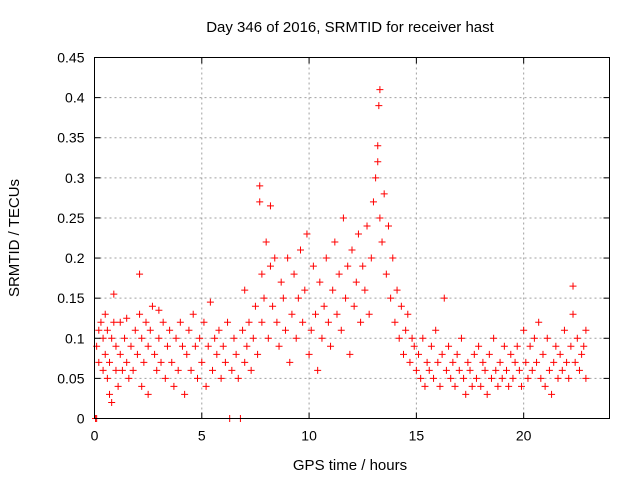  What do you see at coordinates (75, 338) in the screenshot?
I see `y-tick-label: 0.1` at bounding box center [75, 338].